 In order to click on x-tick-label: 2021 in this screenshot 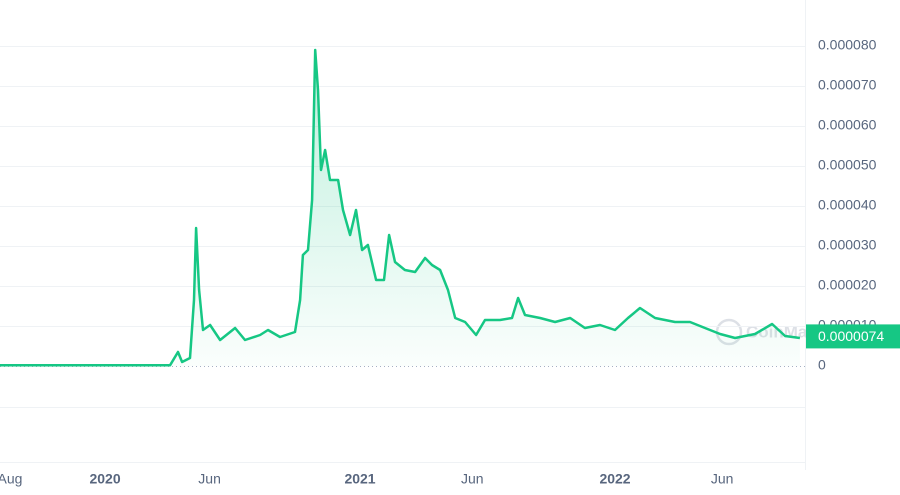, I will do `click(359, 479)`.